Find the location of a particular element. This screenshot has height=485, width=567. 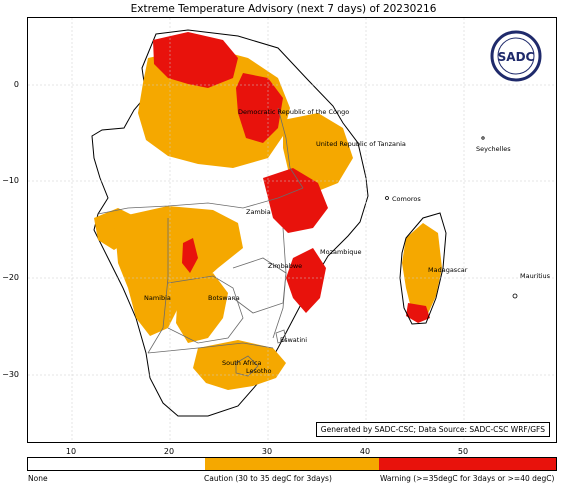

x-tick-40: 40 is located at coordinates (365, 451).